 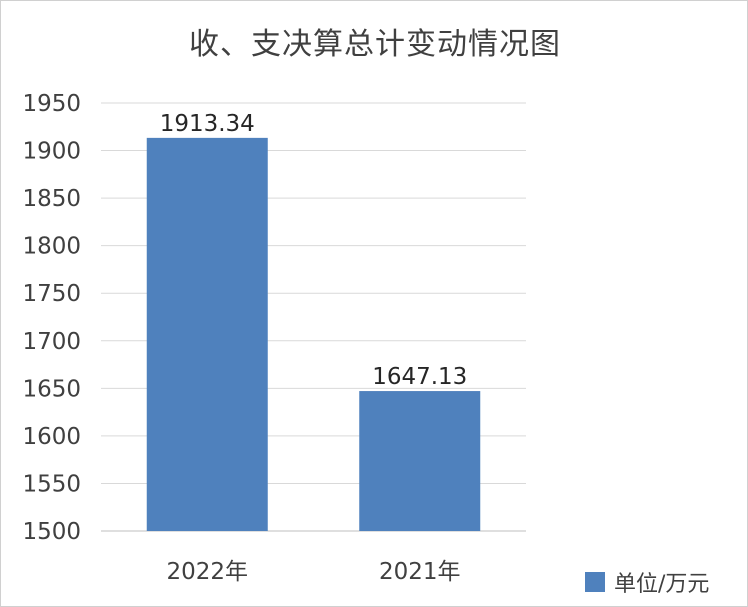 What do you see at coordinates (51, 247) in the screenshot?
I see `y-tick-label: 1800` at bounding box center [51, 247].